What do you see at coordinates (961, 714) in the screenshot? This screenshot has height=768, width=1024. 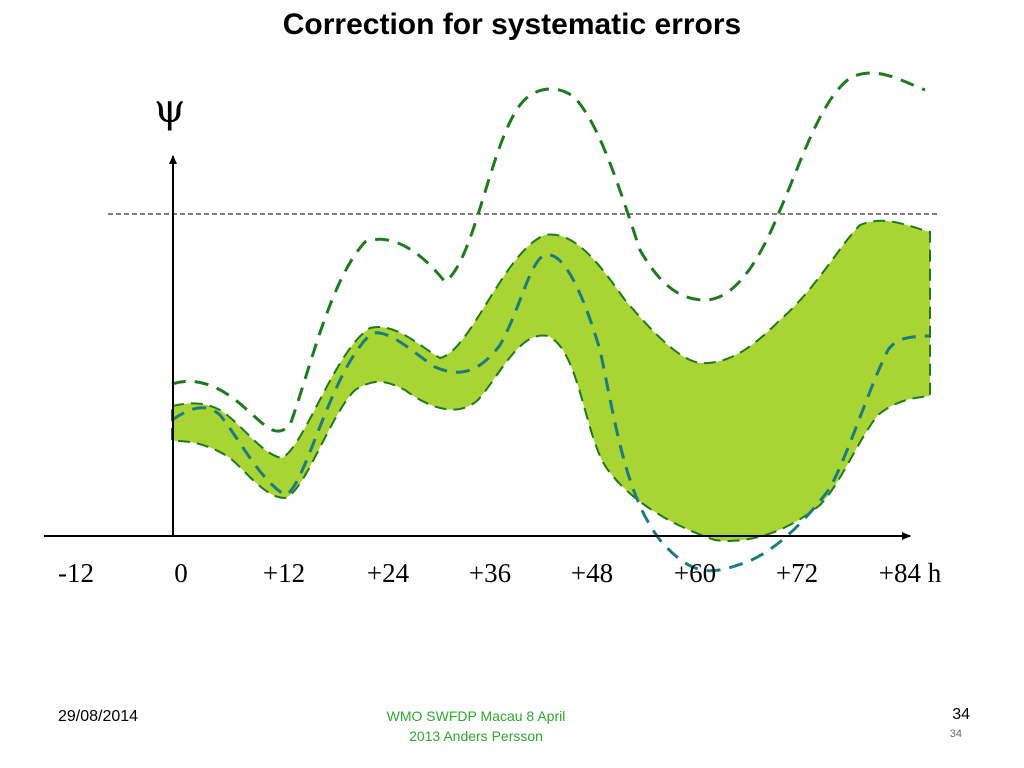 I see `page-number: 34` at bounding box center [961, 714].